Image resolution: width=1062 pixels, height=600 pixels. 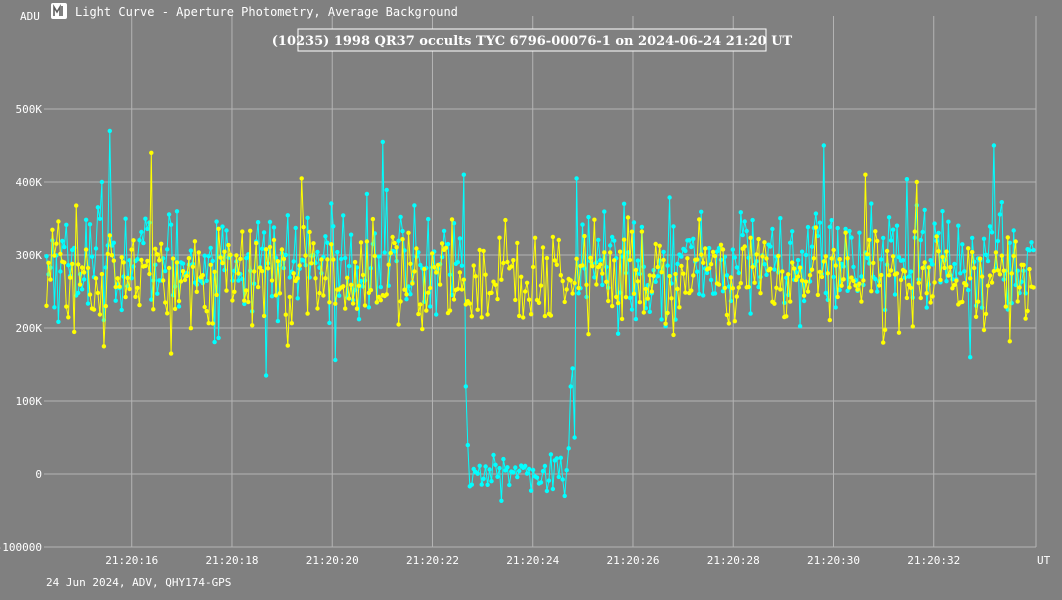 What do you see at coordinates (29, 255) in the screenshot?
I see `y-tick-label: 300K` at bounding box center [29, 255].